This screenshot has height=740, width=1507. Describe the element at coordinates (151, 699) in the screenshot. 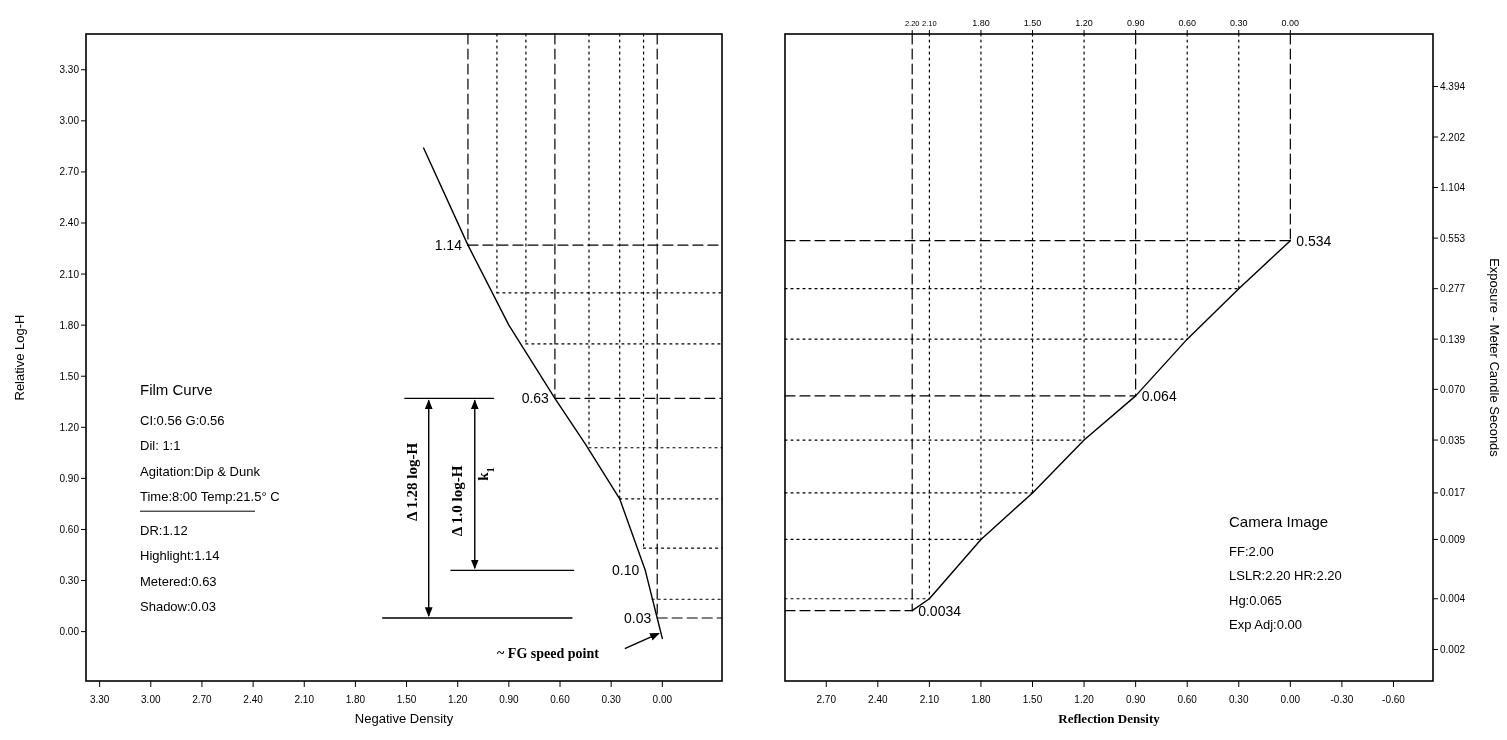

I see `x-tick-label: 3.00` at that location.